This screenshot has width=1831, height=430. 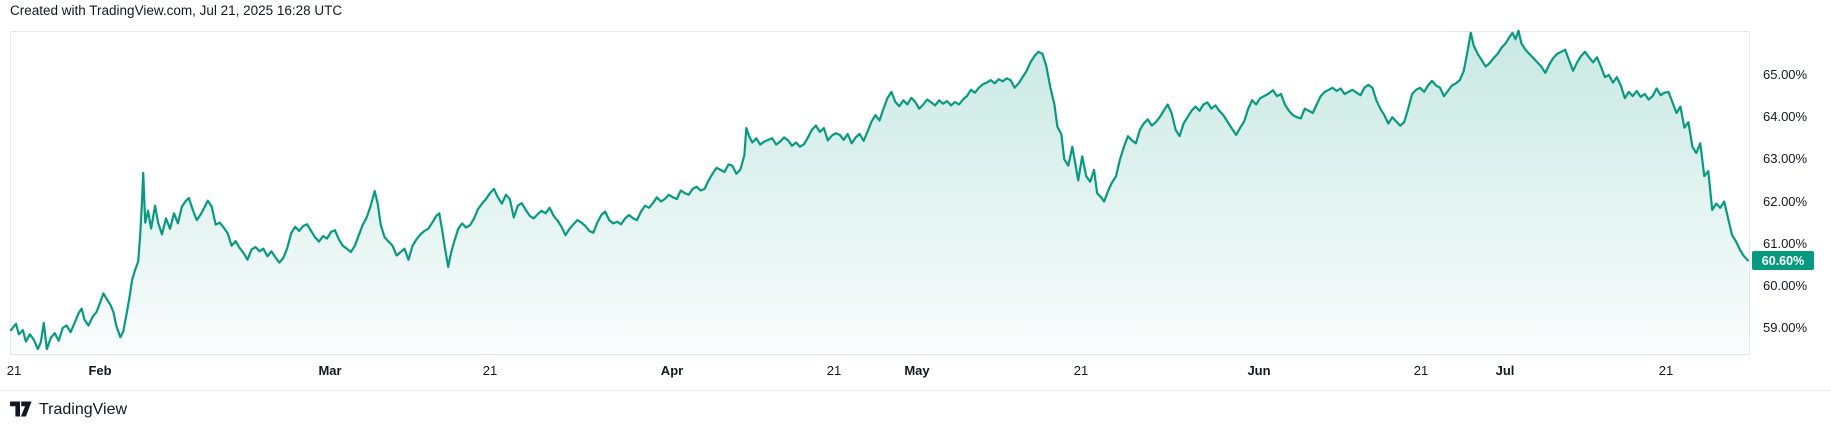 What do you see at coordinates (917, 370) in the screenshot?
I see `time-scale-label: May` at bounding box center [917, 370].